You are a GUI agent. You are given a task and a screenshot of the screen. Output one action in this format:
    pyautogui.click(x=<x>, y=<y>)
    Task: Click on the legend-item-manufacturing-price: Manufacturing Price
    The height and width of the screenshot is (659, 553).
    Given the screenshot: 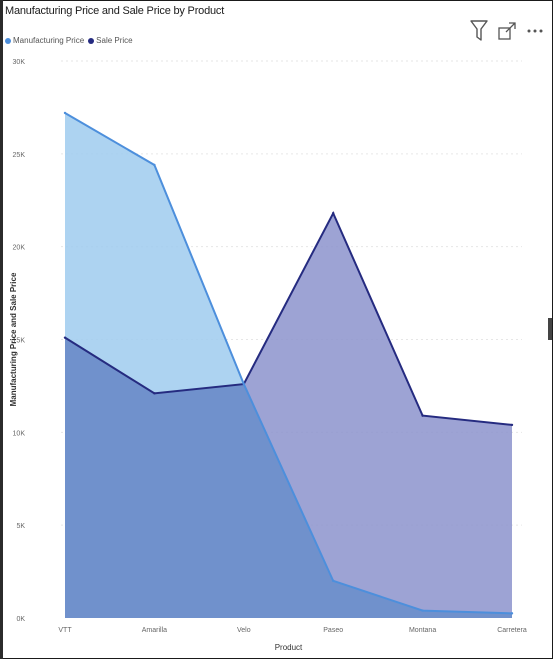 What is the action you would take?
    pyautogui.click(x=44, y=40)
    